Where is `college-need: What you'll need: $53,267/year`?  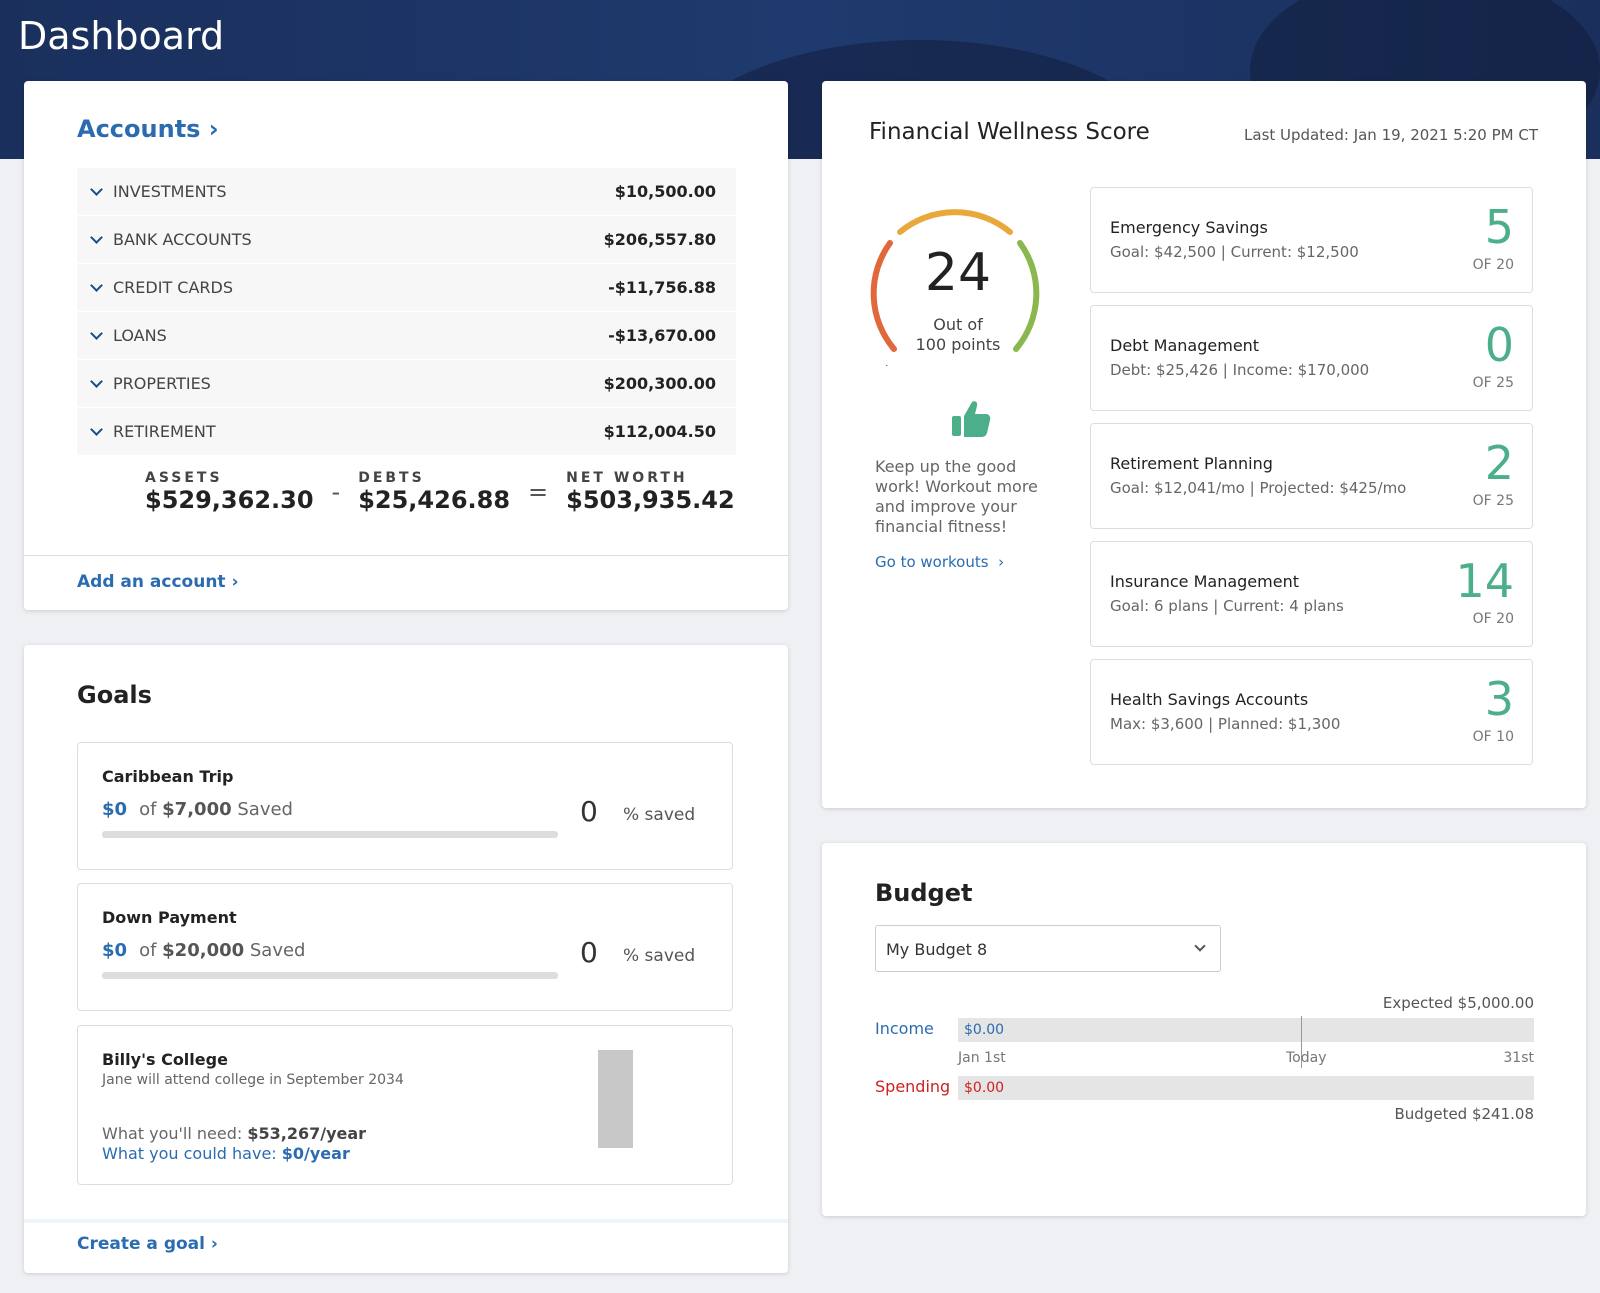 college-need: What you'll need: $53,267/year is located at coordinates (234, 1133).